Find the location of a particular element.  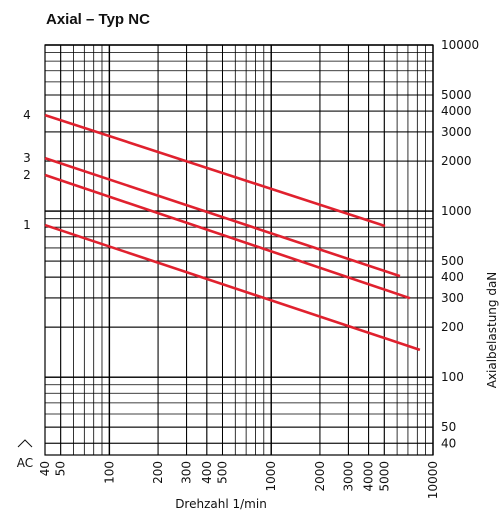

y-tick-label: 1000 is located at coordinates (456, 211).